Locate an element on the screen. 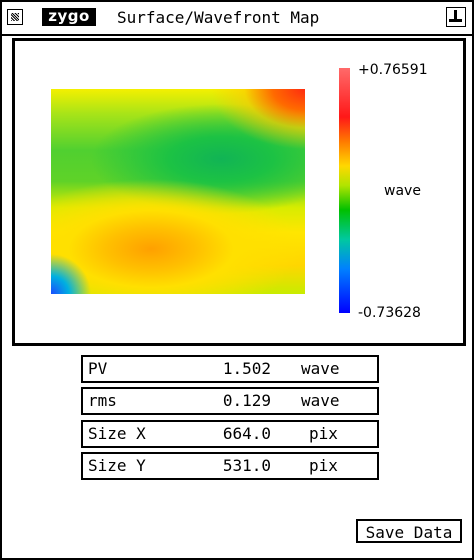 Image resolution: width=474 pixels, height=560 pixels. colorbar-min-label: -0.73628 is located at coordinates (389, 313).